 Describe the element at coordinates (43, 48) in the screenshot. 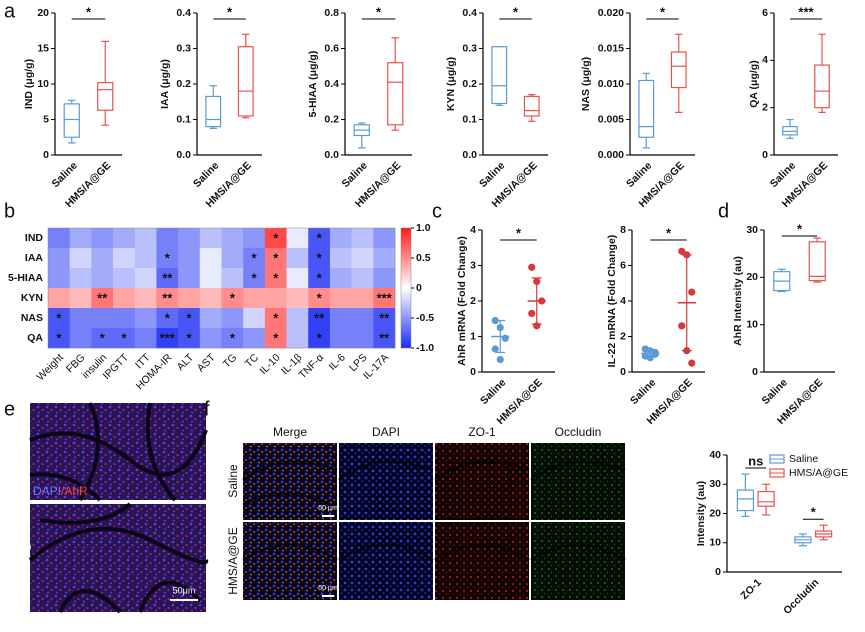

I see `y-tick-label: 15` at that location.